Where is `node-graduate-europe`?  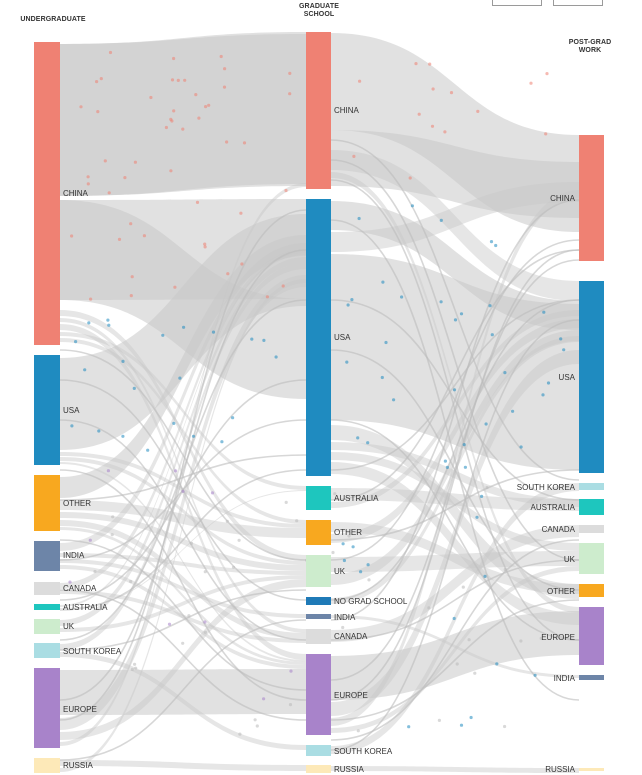
node-graduate-europe is located at coordinates (318, 694).